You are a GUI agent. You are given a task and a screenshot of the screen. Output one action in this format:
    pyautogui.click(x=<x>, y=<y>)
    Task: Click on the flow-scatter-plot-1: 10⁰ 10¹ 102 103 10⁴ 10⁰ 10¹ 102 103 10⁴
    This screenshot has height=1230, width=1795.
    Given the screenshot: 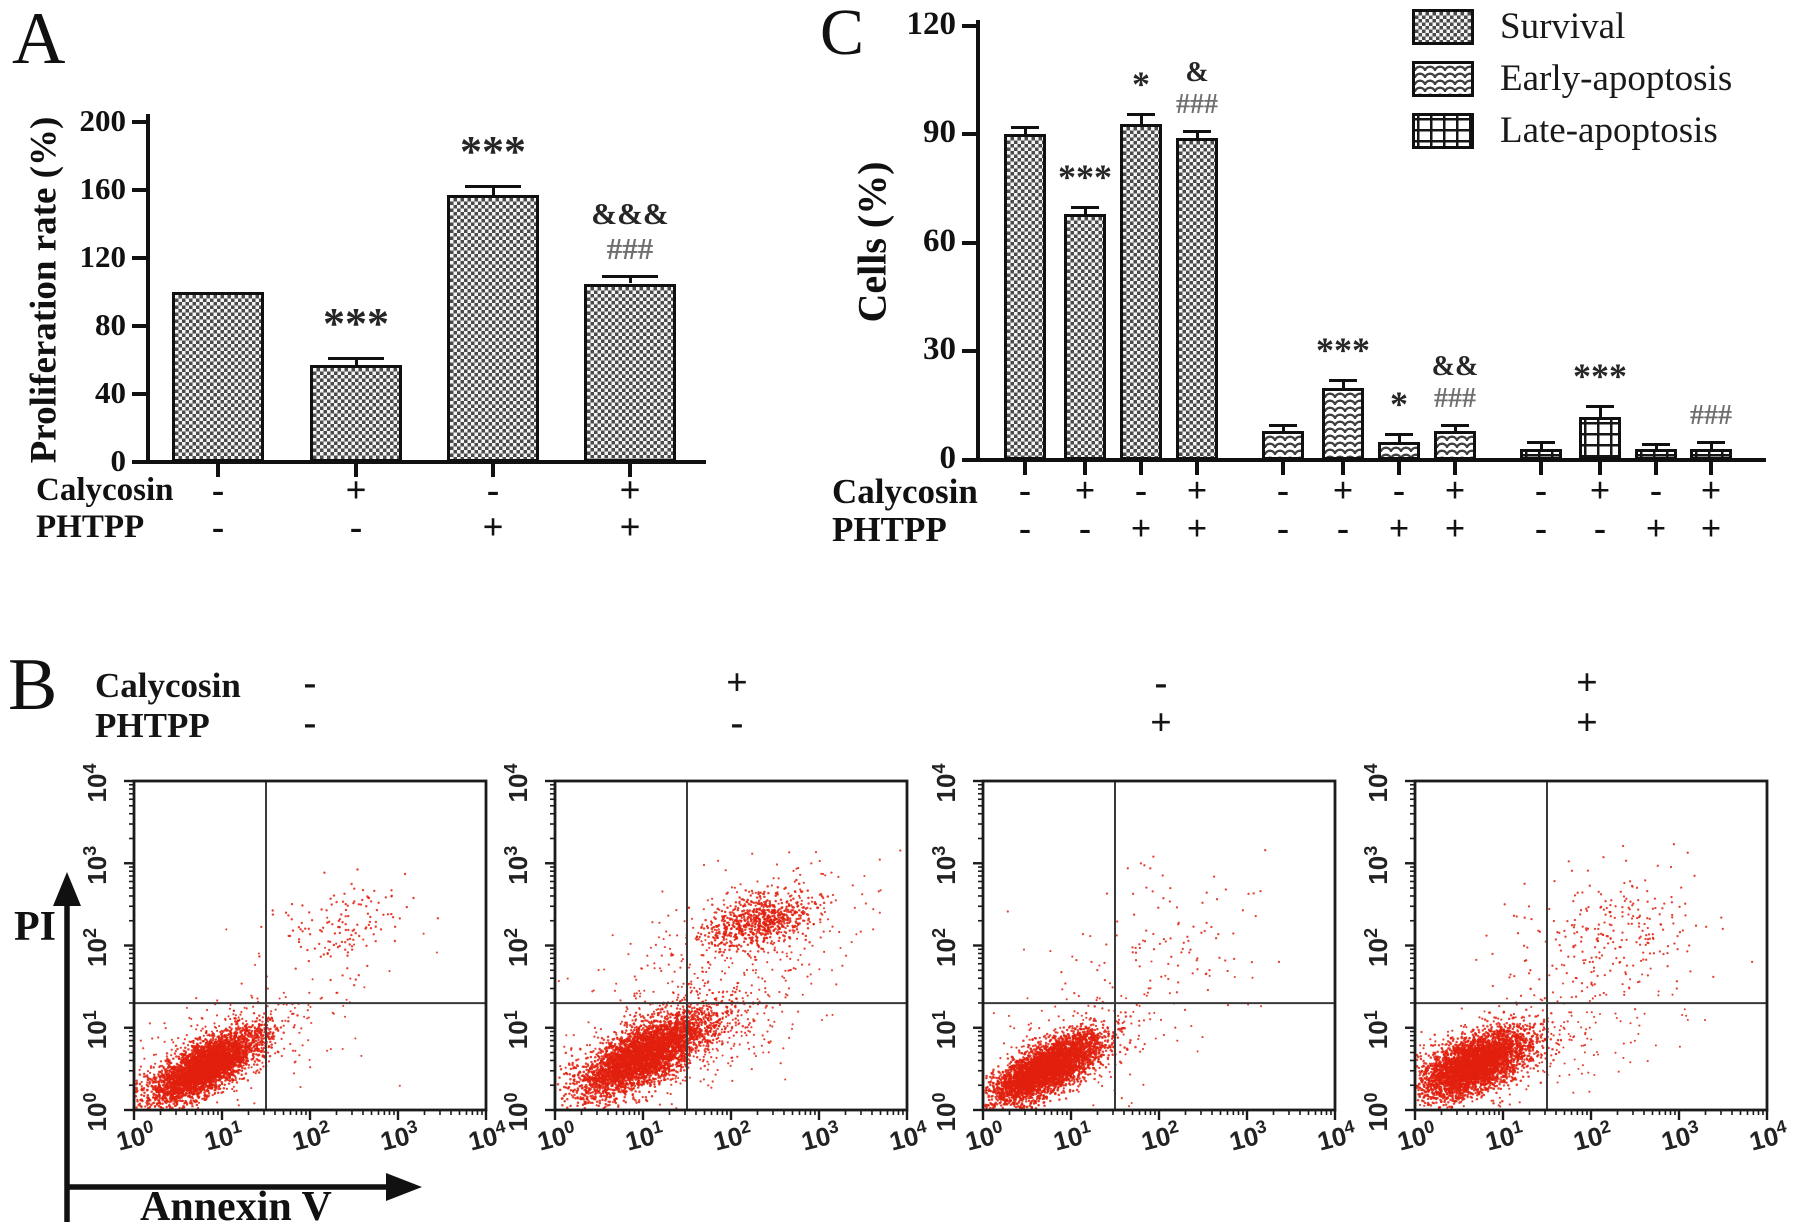 What is the action you would take?
    pyautogui.click(x=293, y=960)
    